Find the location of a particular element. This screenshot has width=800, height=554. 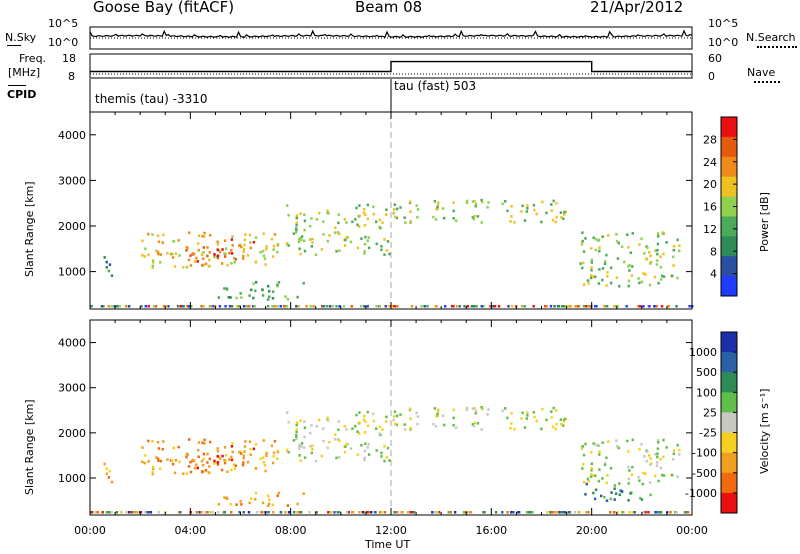

power-colorbar-tick-label: 20 is located at coordinates (710, 184).